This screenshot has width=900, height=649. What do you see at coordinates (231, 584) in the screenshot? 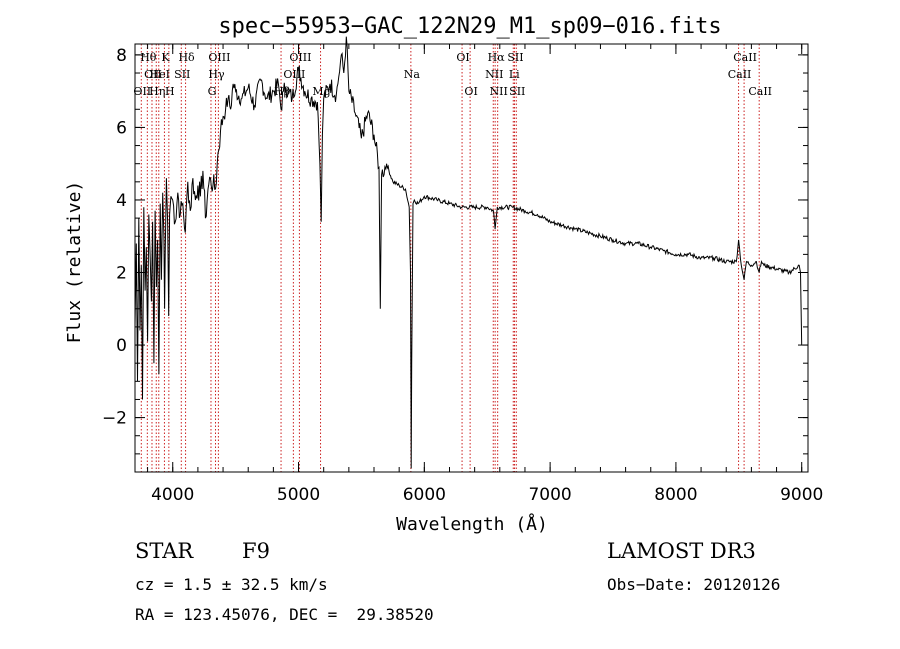
I see `cz-value: cz = 1.5 ± 32.5 km/s` at bounding box center [231, 584].